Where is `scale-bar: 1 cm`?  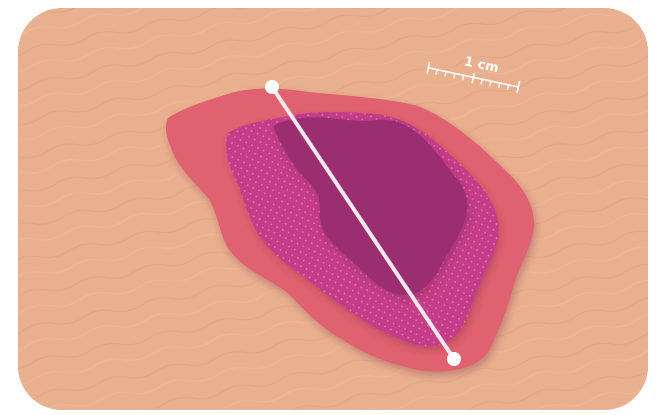
scale-bar: 1 cm is located at coordinates (473, 73).